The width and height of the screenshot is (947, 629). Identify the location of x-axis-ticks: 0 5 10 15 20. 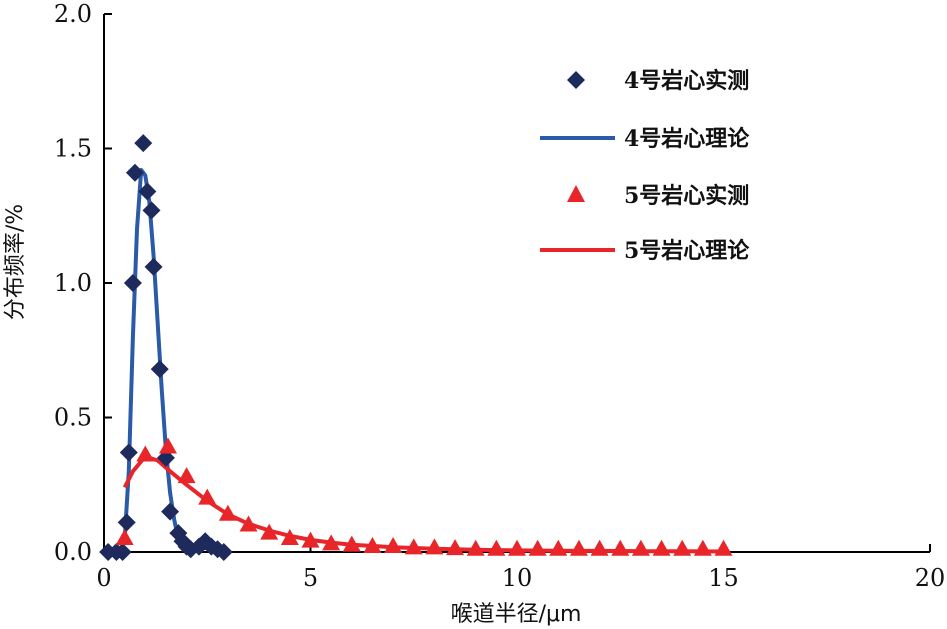
(520, 568).